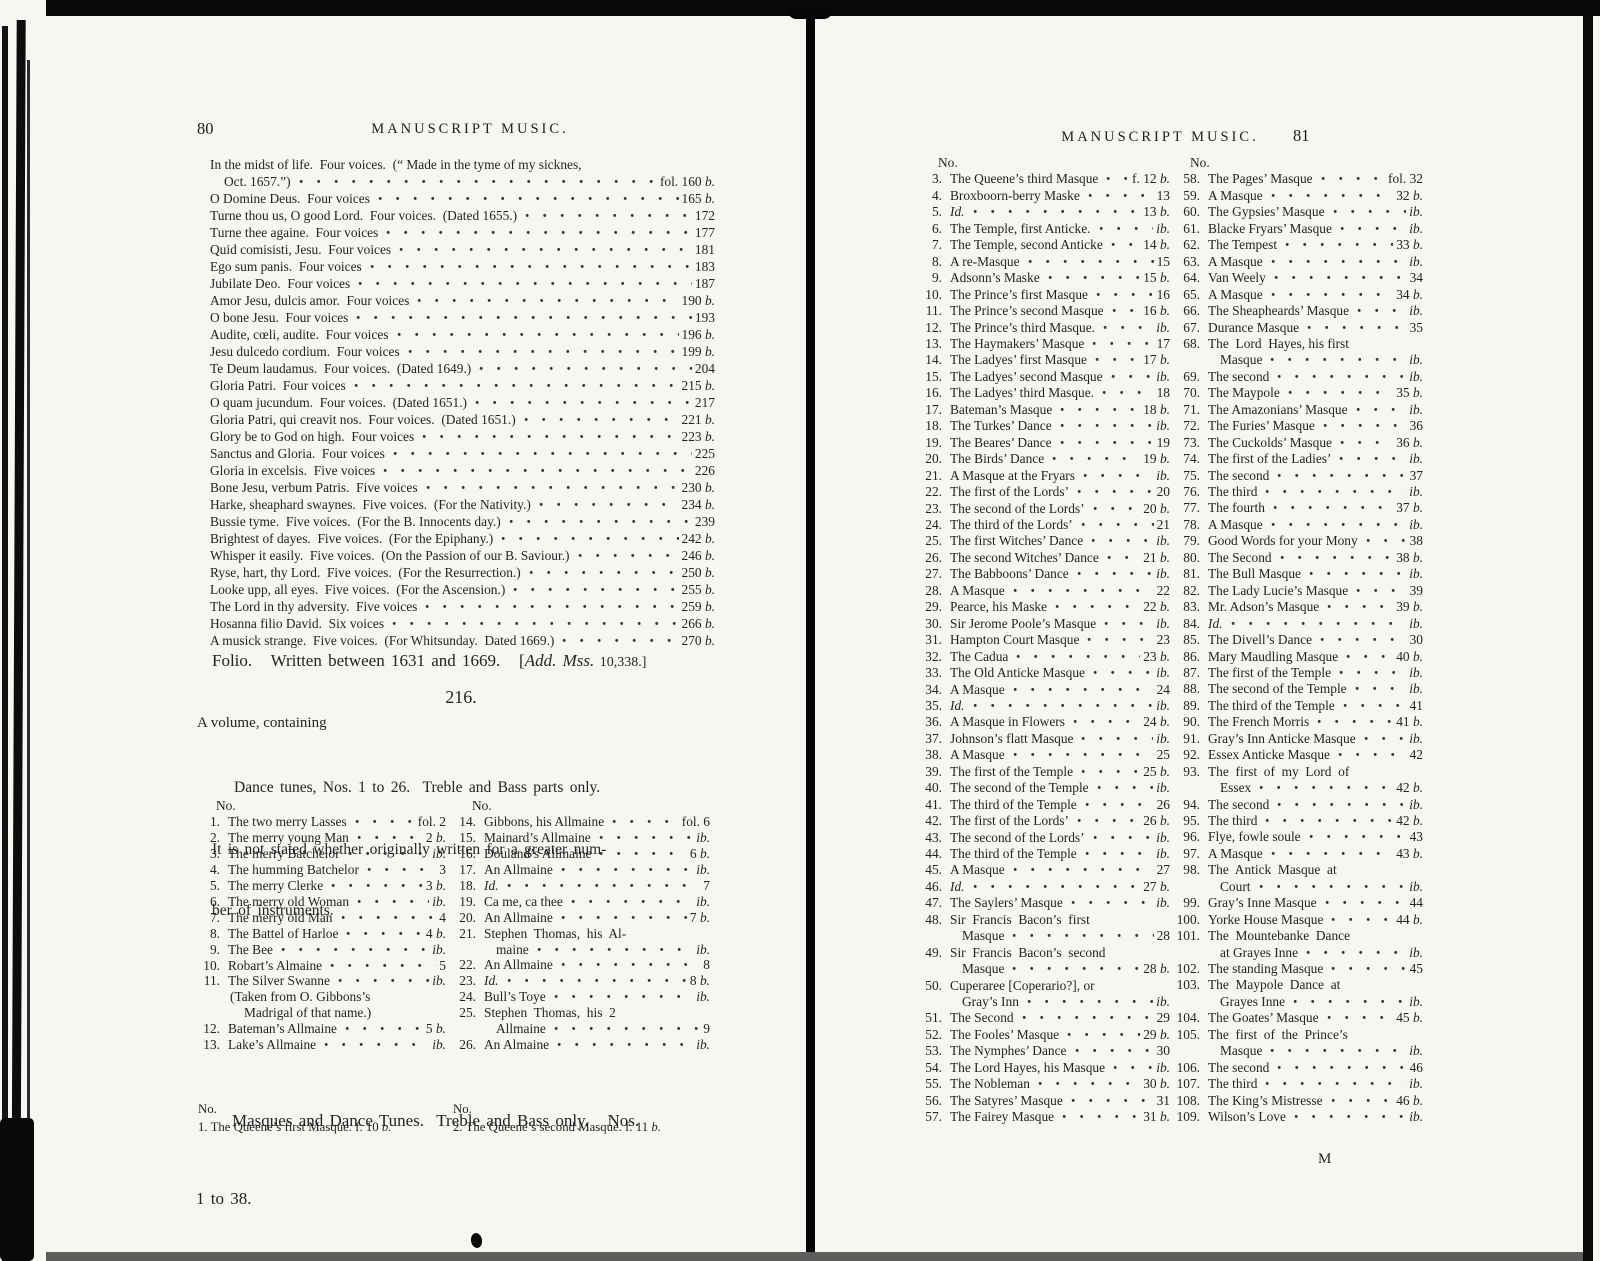 Image resolution: width=1600 pixels, height=1261 pixels. What do you see at coordinates (936, 212) in the screenshot?
I see `entry-number: 5.` at bounding box center [936, 212].